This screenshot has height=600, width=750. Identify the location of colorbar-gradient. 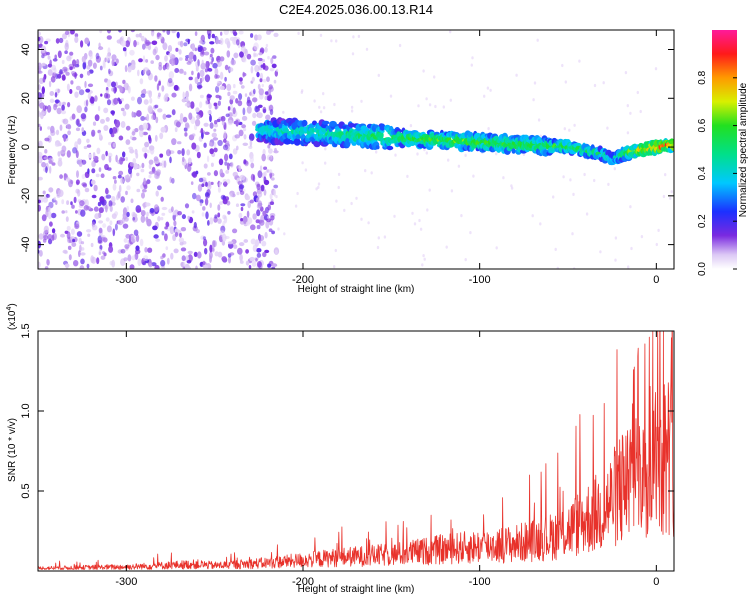
(724, 149).